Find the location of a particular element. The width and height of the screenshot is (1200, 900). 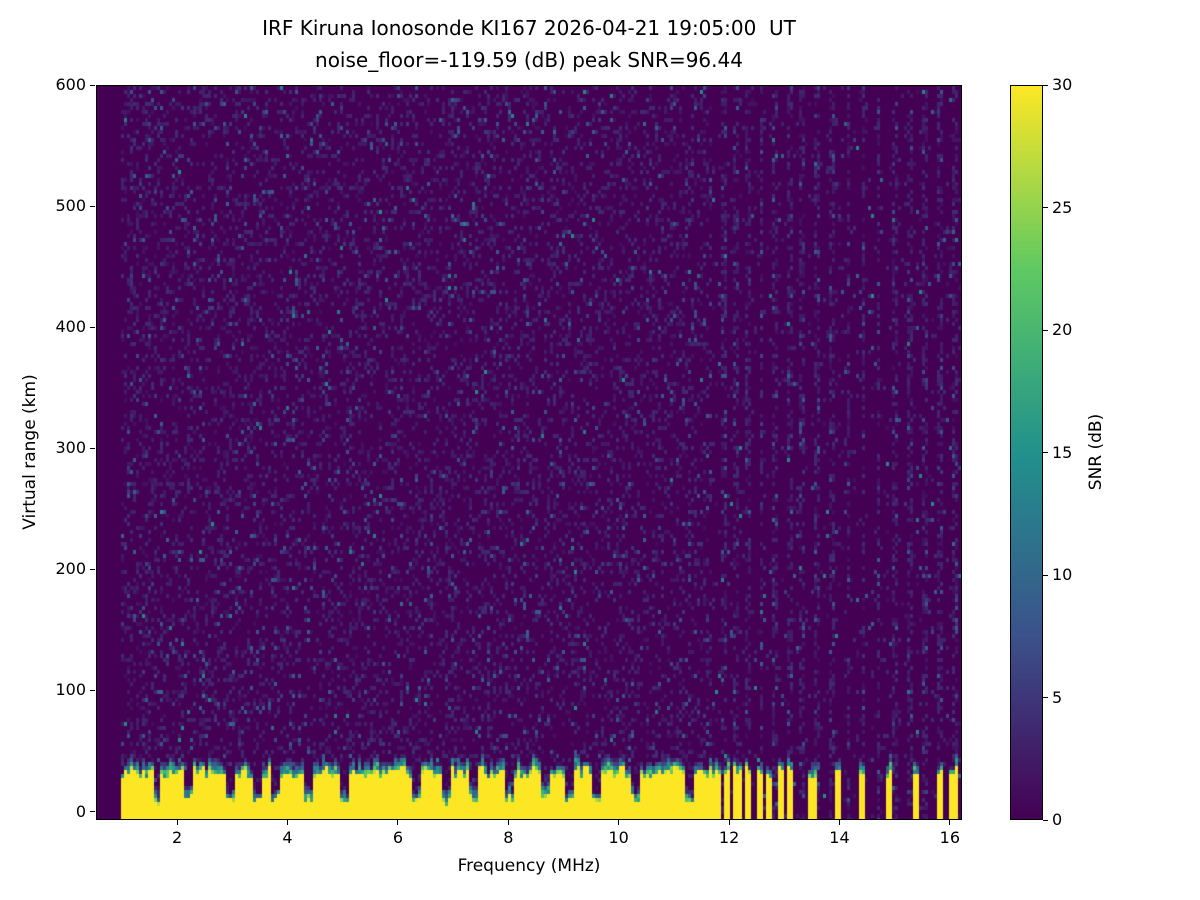

y-tick-label: 0 is located at coordinates (80, 811).